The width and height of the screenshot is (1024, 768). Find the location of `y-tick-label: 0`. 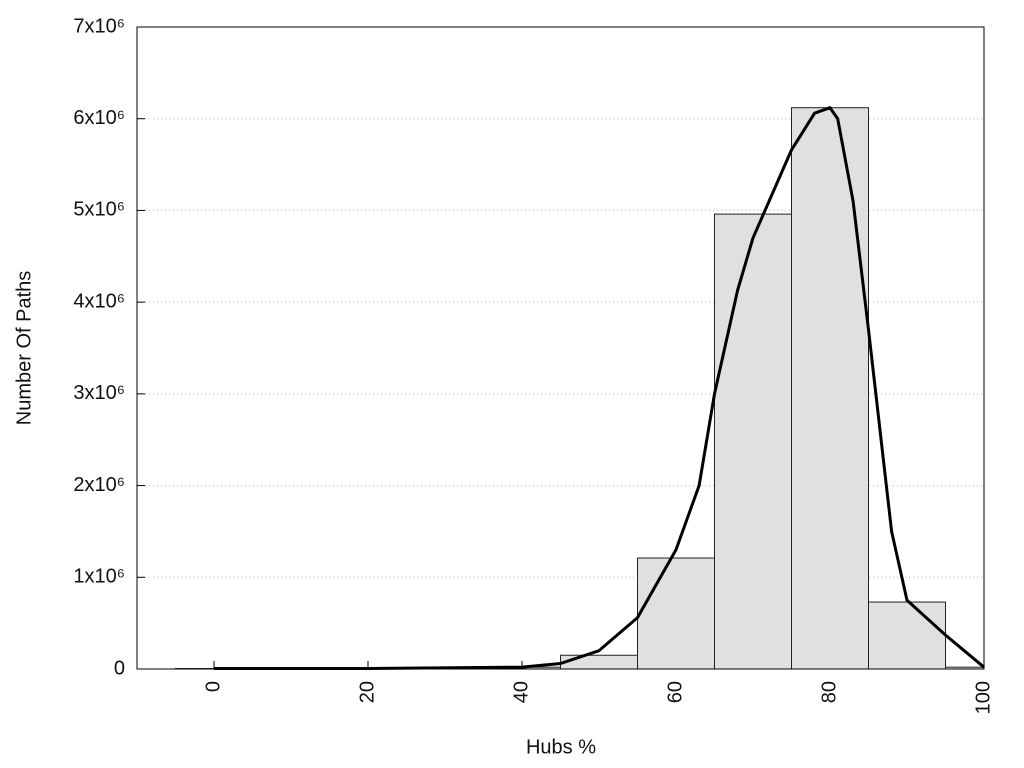

y-tick-label: 0 is located at coordinates (119, 668).